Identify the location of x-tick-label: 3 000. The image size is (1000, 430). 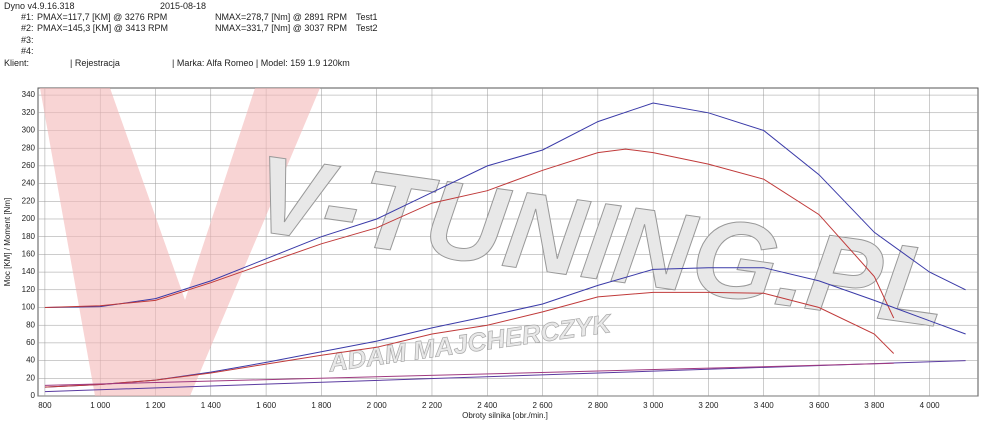
(653, 405).